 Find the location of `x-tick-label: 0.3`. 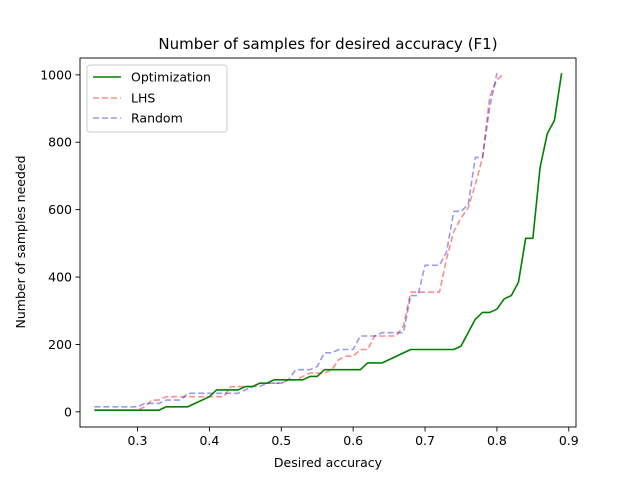

x-tick-label: 0.3 is located at coordinates (138, 440).